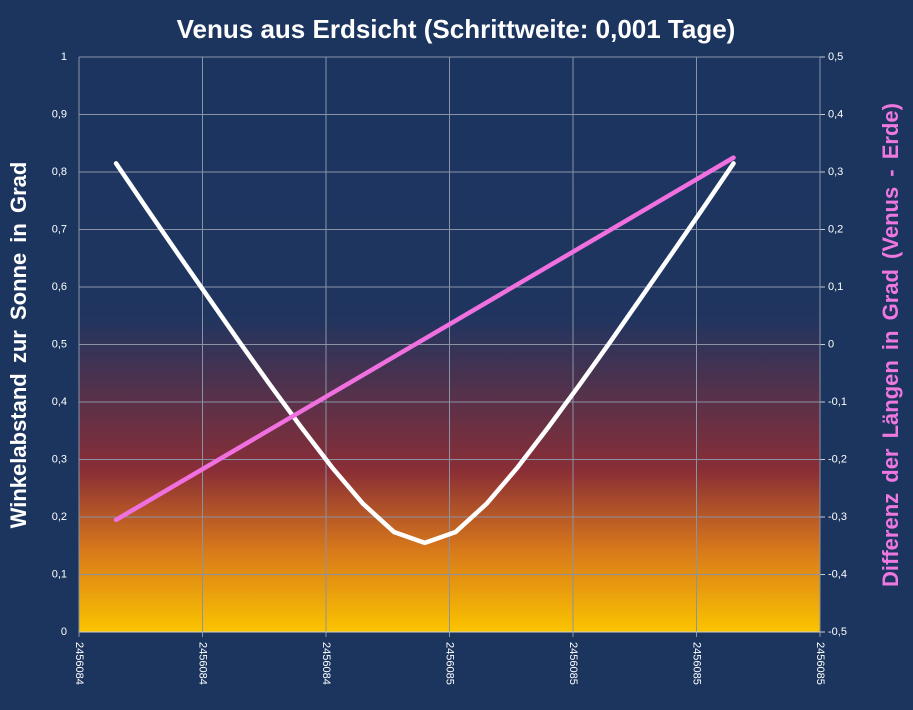  Describe the element at coordinates (64, 57) in the screenshot. I see `y-tick-label: 1` at that location.